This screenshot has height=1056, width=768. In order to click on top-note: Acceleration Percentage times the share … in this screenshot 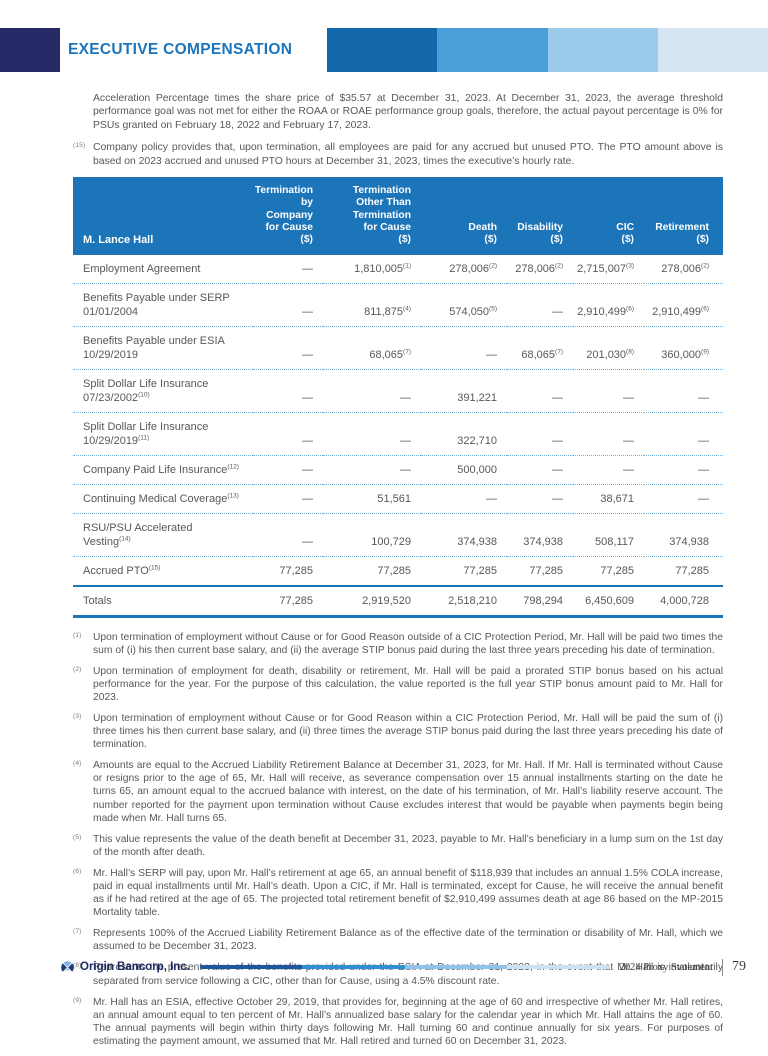, I will do `click(398, 112)`.